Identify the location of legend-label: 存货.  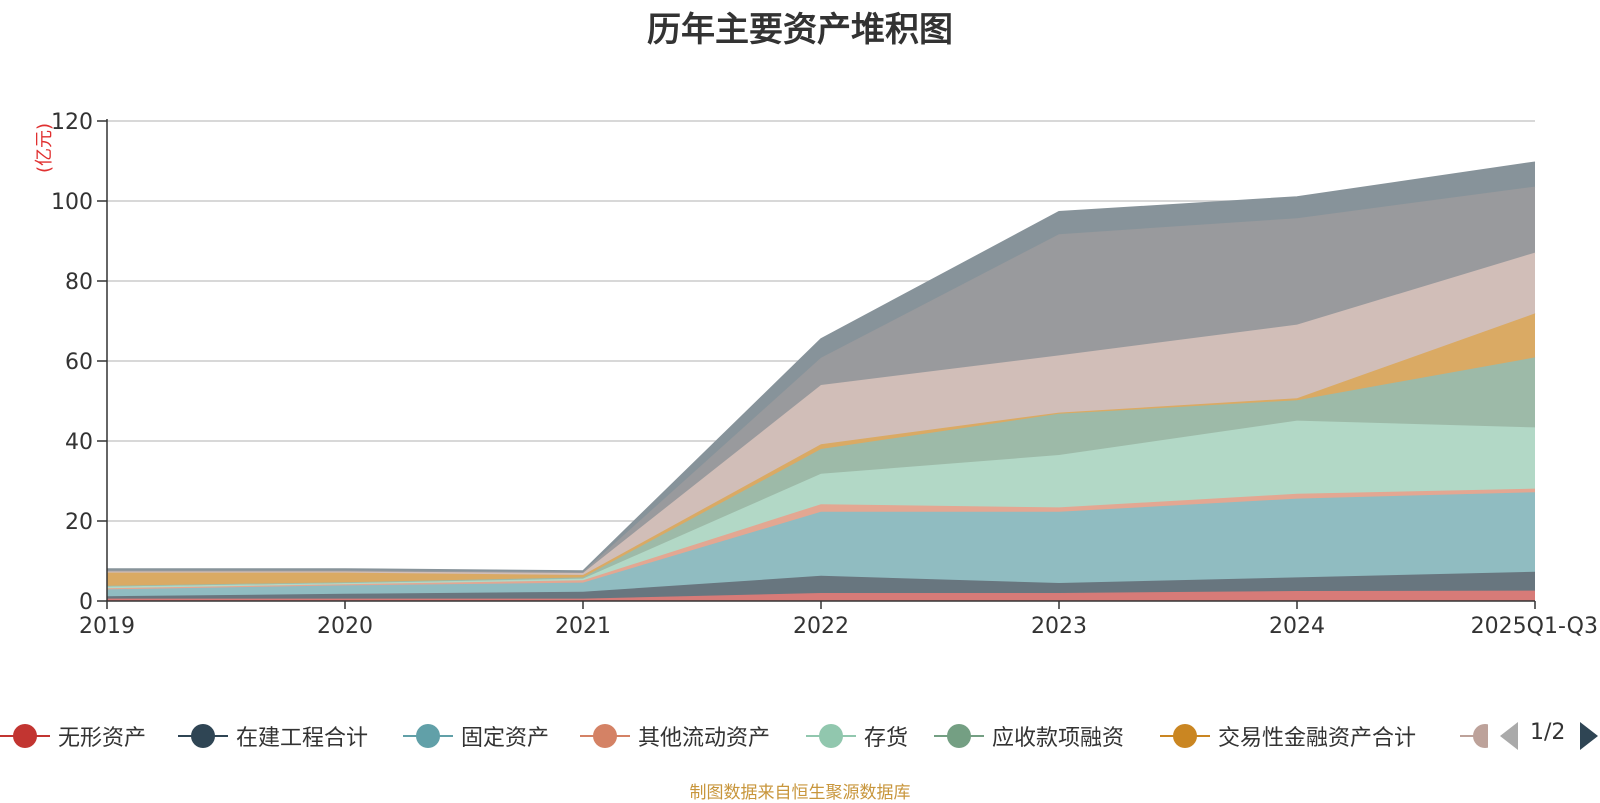
(886, 738).